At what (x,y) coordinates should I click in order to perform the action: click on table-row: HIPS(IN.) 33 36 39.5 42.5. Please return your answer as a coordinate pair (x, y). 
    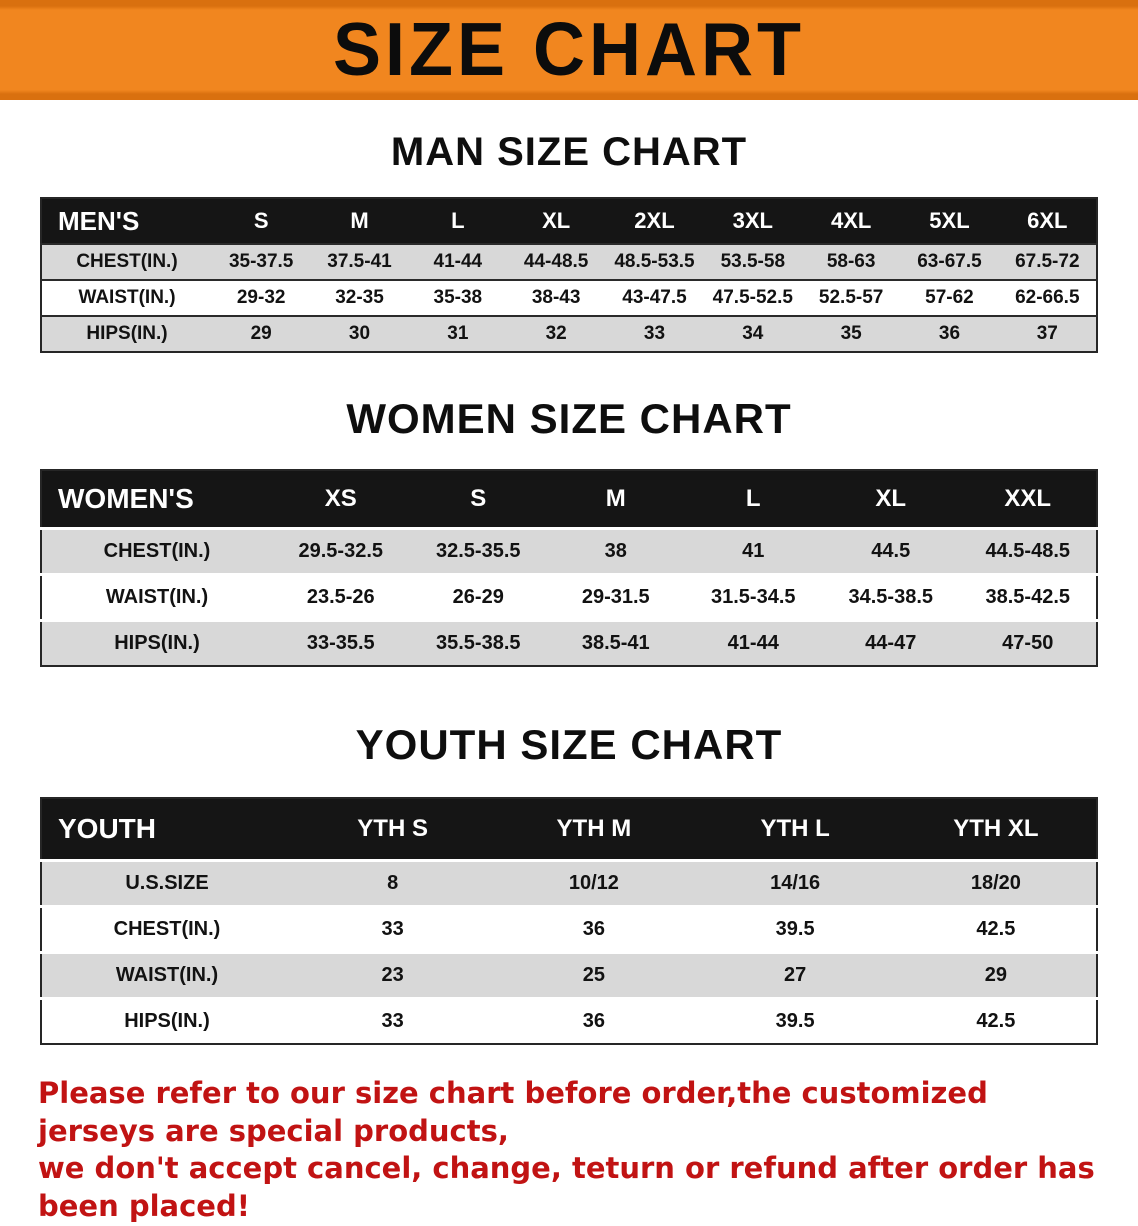
    Looking at the image, I should click on (569, 1021).